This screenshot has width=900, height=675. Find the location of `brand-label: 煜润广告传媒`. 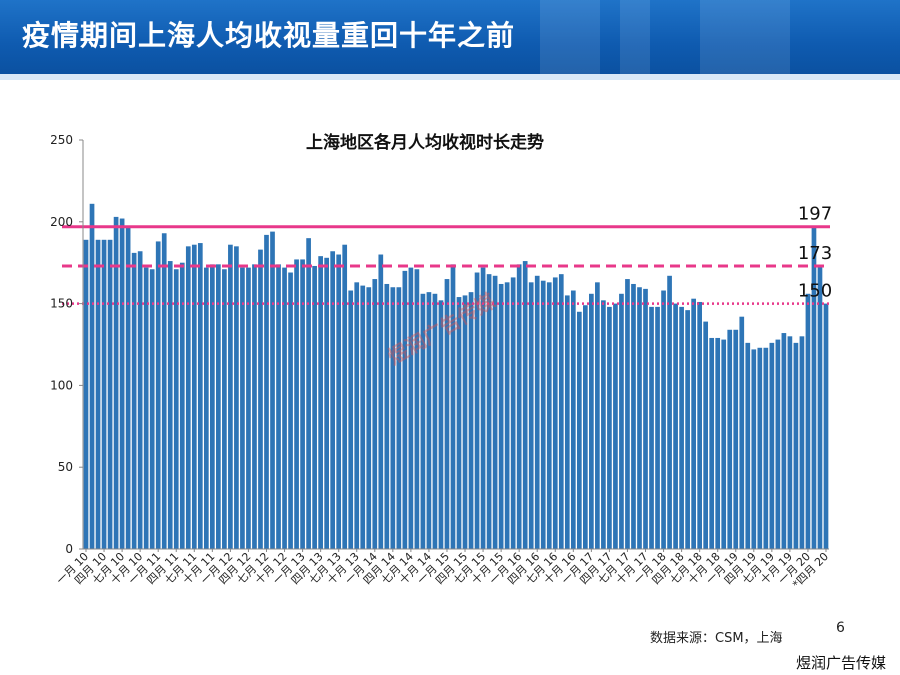

brand-label: 煜润广告传媒 is located at coordinates (841, 663).